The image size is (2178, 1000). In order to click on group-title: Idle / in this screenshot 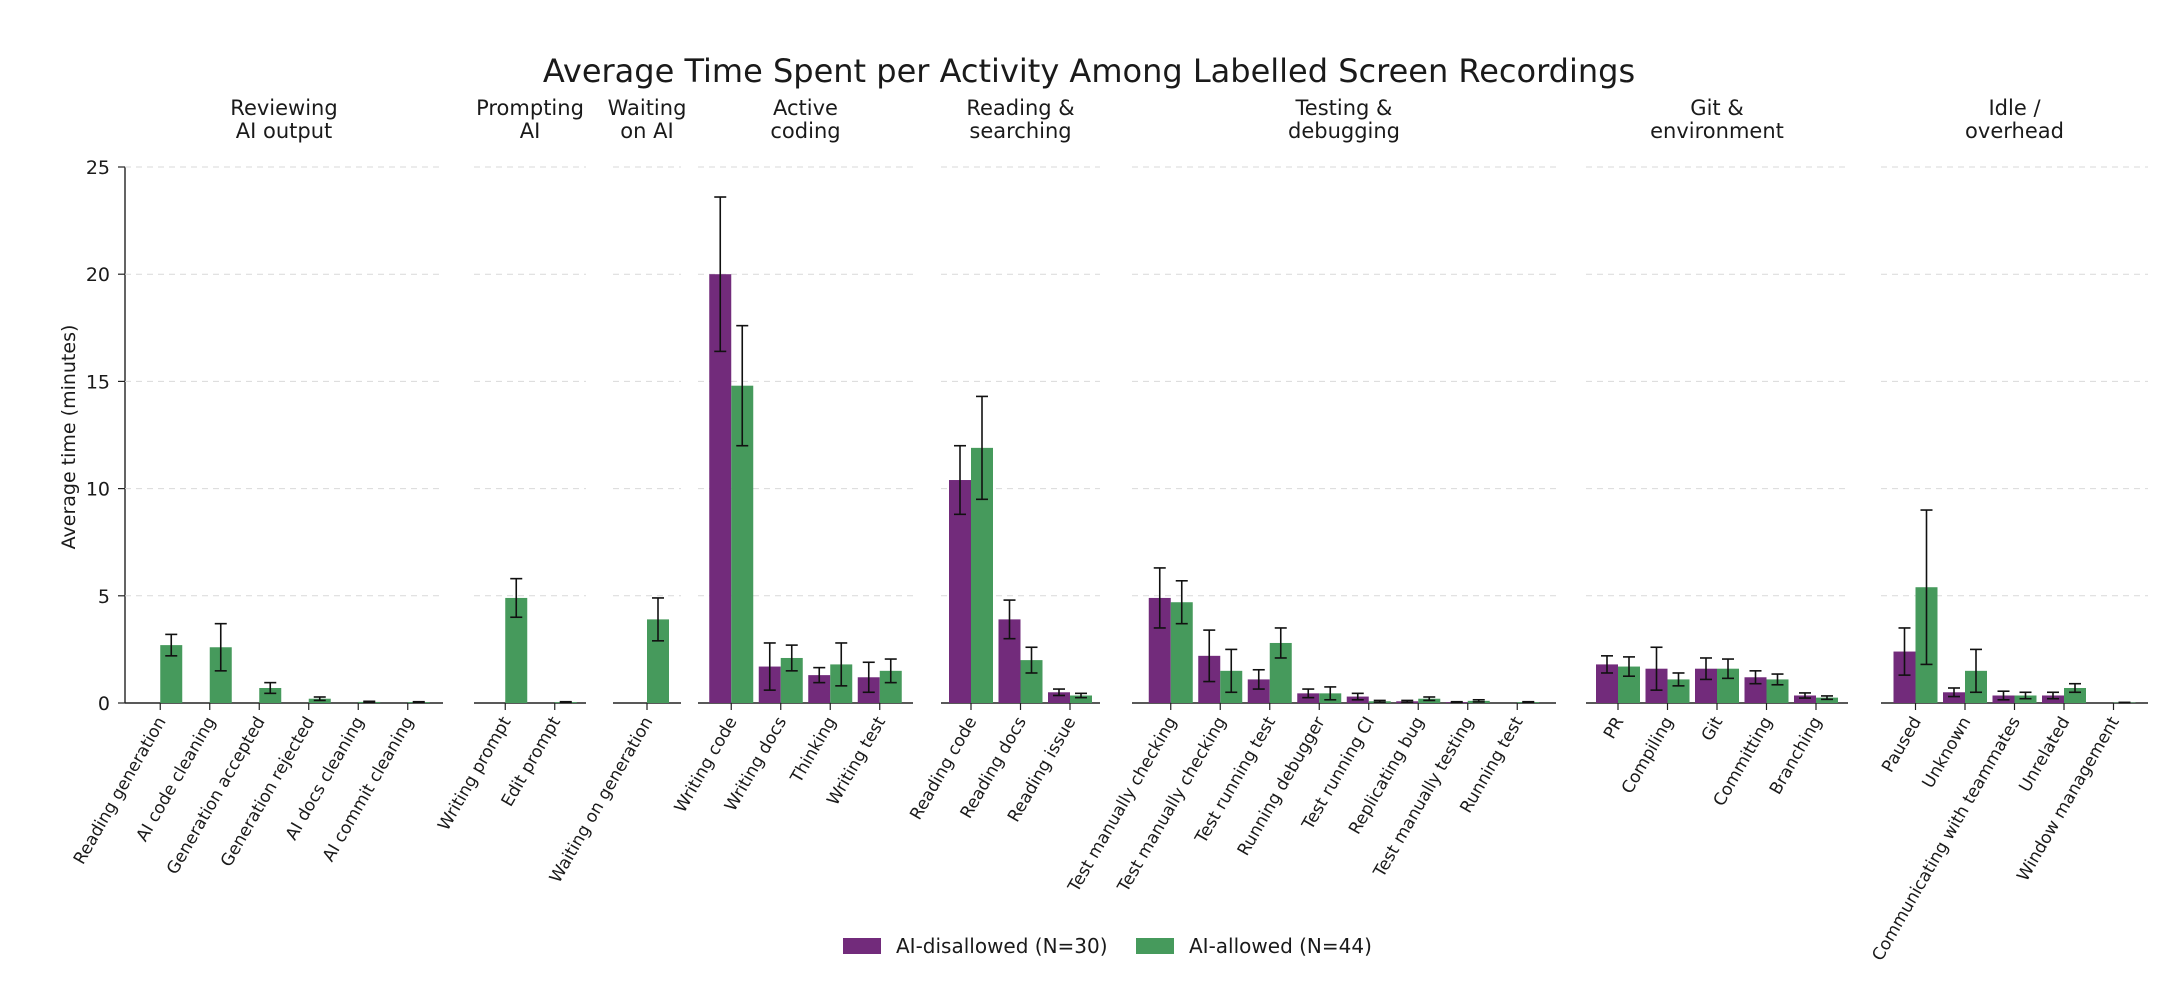, I will do `click(2014, 108)`.